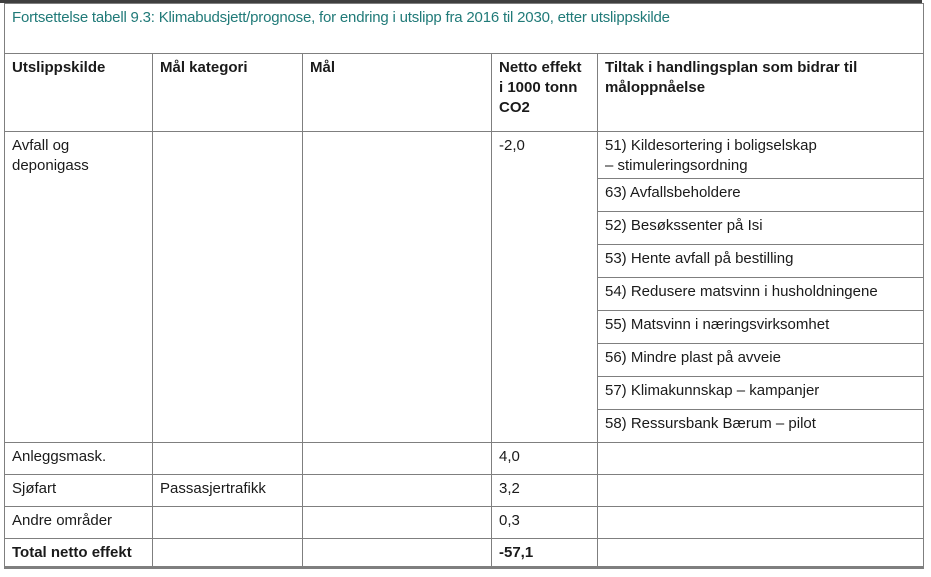 The height and width of the screenshot is (577, 931). Describe the element at coordinates (760, 425) in the screenshot. I see `cell-measure-58: 58) Ressursbank Bærum – pilot` at that location.